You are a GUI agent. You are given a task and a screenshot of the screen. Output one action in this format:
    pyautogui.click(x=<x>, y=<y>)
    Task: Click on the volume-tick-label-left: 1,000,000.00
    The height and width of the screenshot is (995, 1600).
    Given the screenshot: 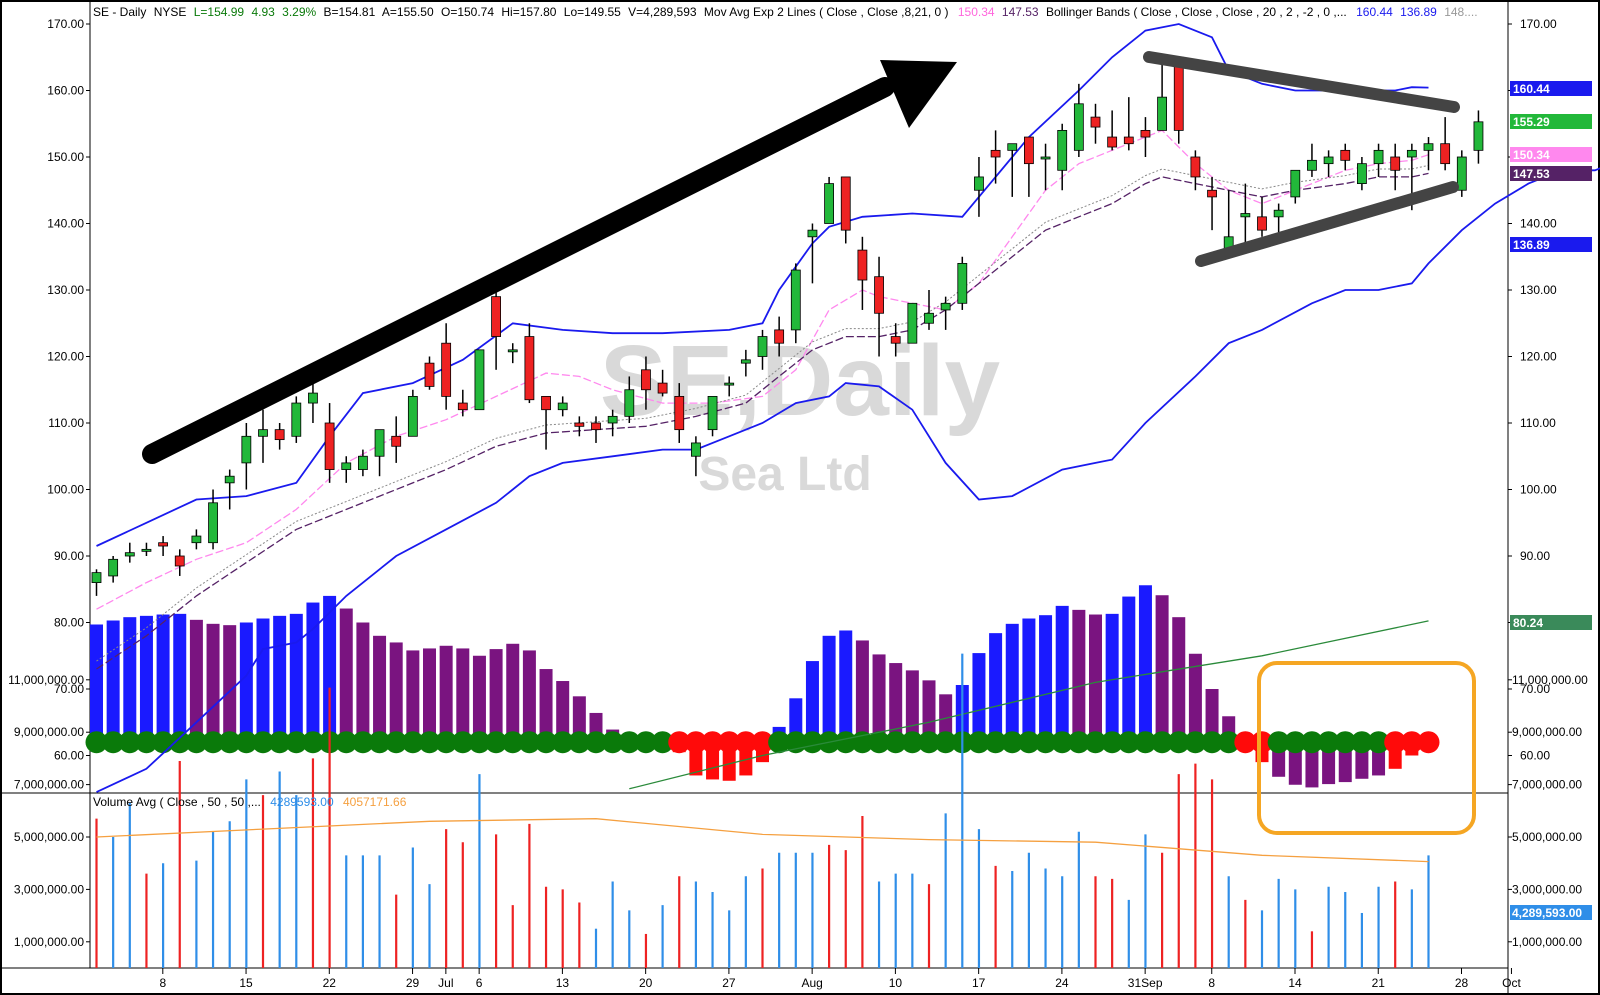 What is the action you would take?
    pyautogui.click(x=49, y=942)
    